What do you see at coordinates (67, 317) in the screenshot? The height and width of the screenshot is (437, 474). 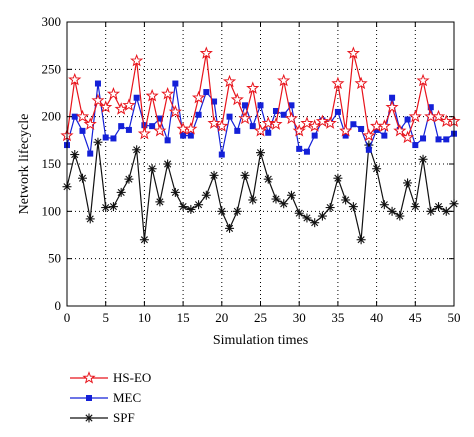 I see `x-tick-label: 0` at bounding box center [67, 317].